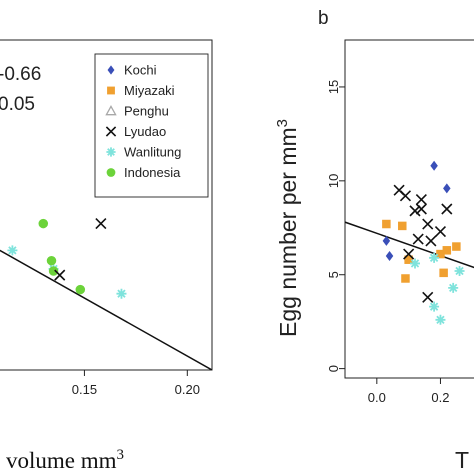  What do you see at coordinates (333, 87) in the screenshot?
I see `y-tick-label: 15` at bounding box center [333, 87].